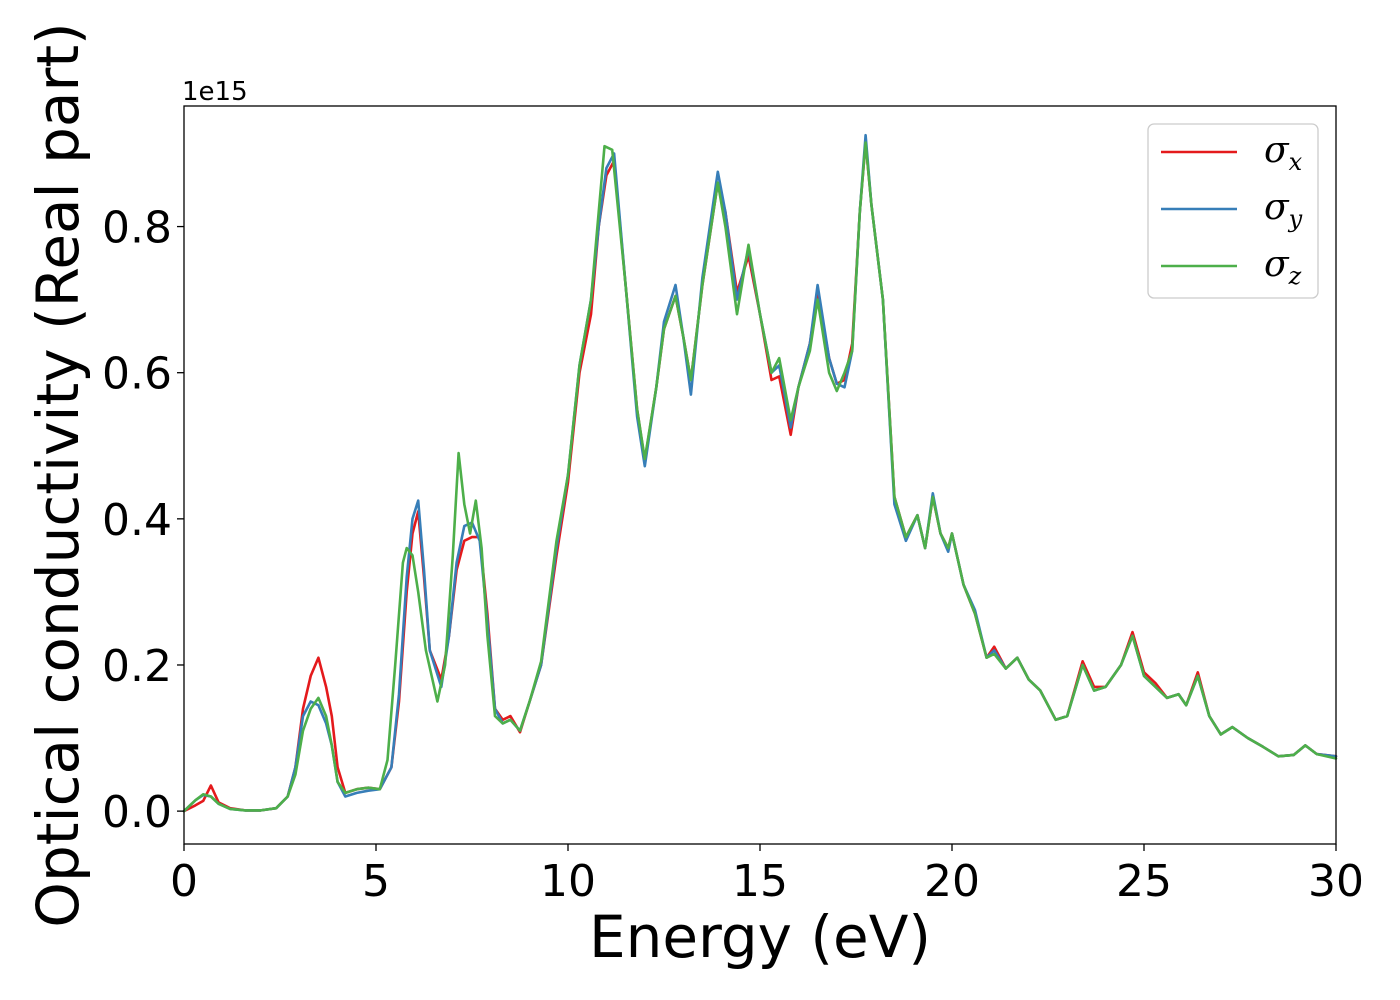 The height and width of the screenshot is (1000, 1400). I want to click on x-tick-label: 0, so click(184, 881).